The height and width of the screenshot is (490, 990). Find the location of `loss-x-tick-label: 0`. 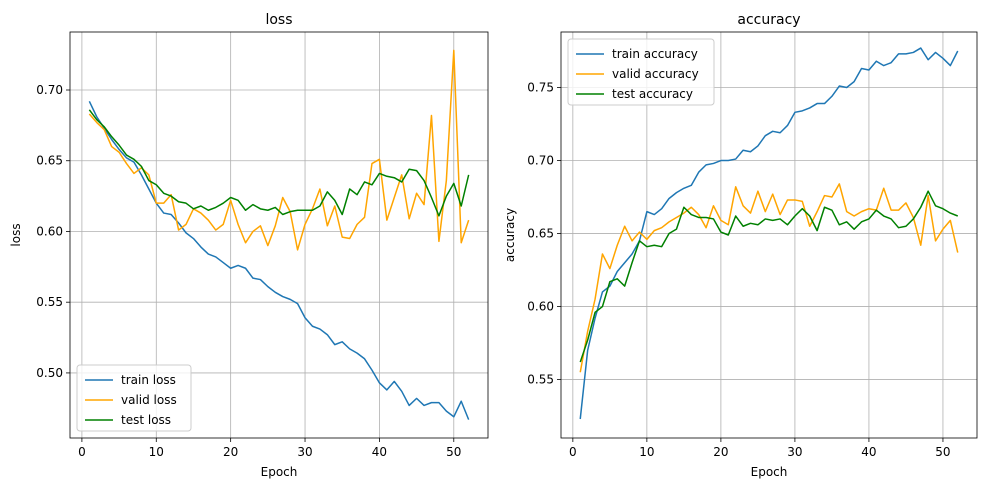

loss-x-tick-label: 0 is located at coordinates (82, 452).